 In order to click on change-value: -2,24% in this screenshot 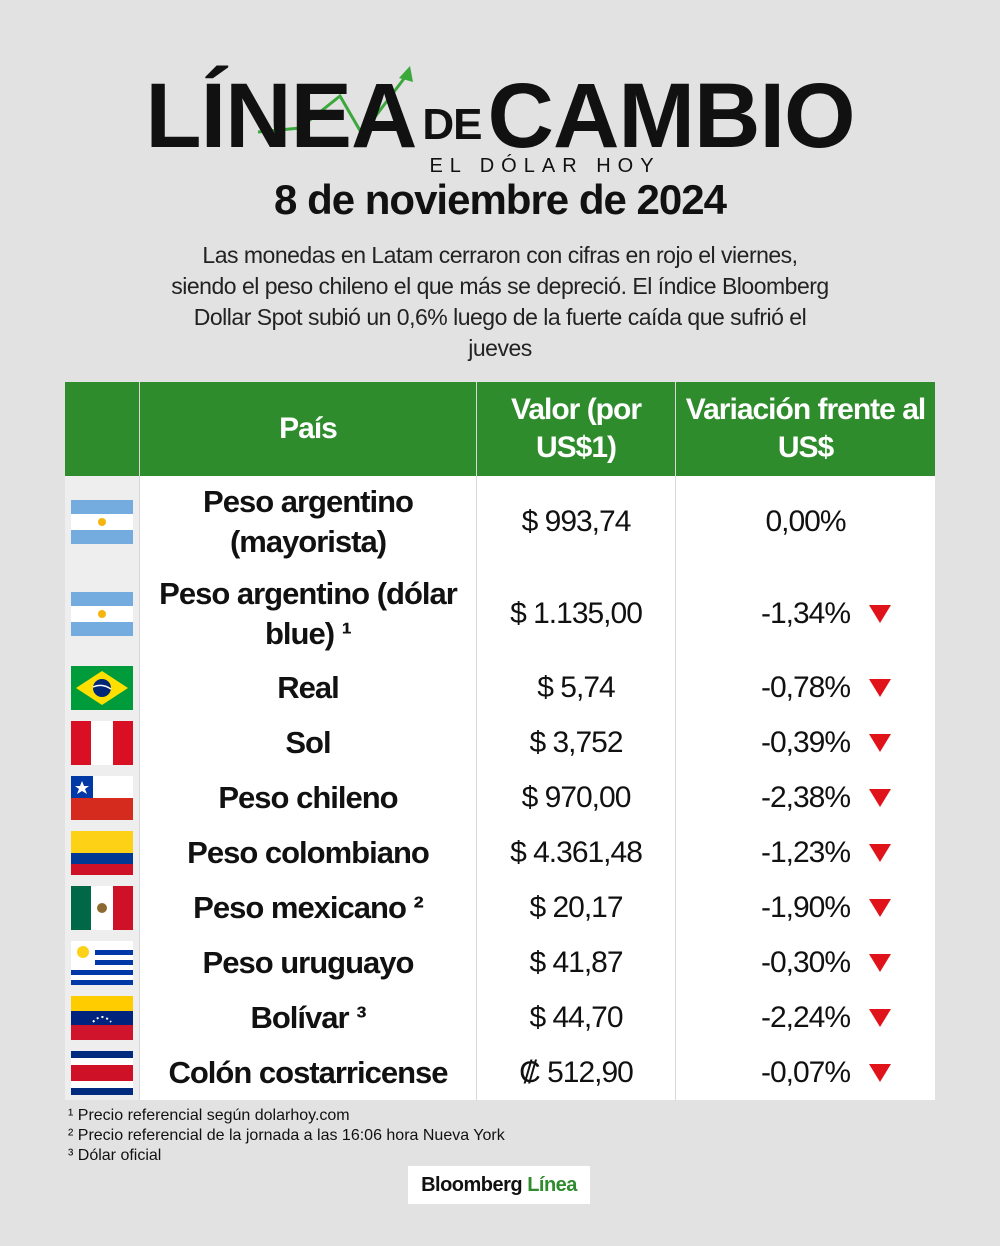, I will do `click(805, 1017)`.